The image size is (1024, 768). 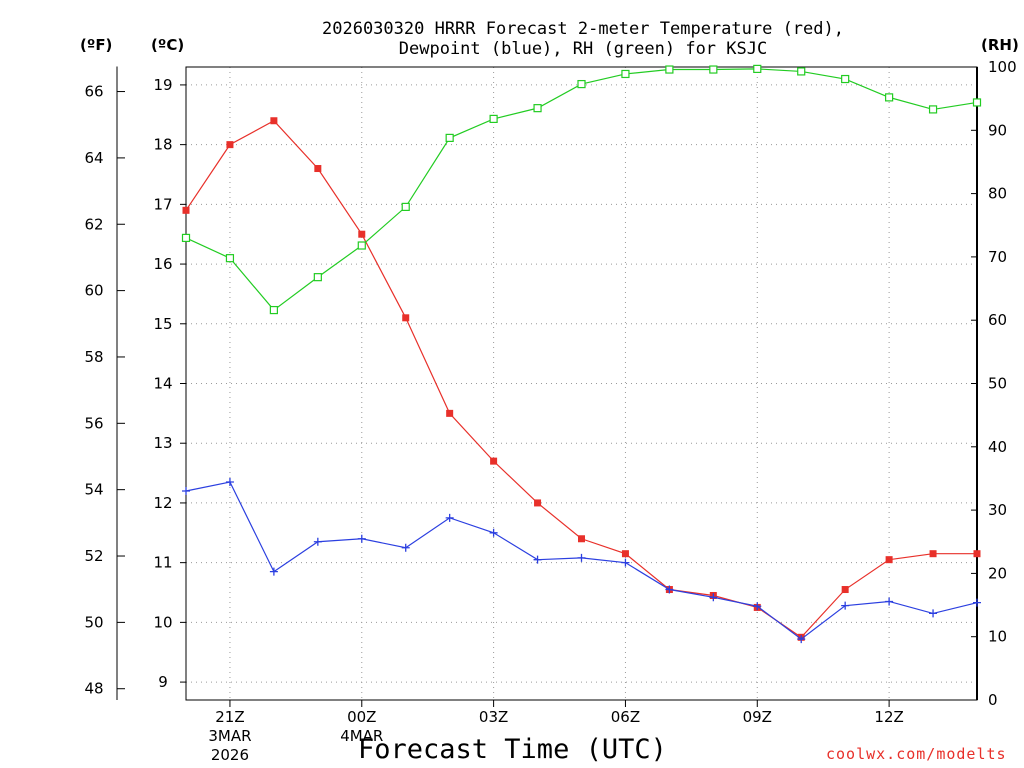 What do you see at coordinates (93, 490) in the screenshot?
I see `fahrenheit-tick-label: 54` at bounding box center [93, 490].